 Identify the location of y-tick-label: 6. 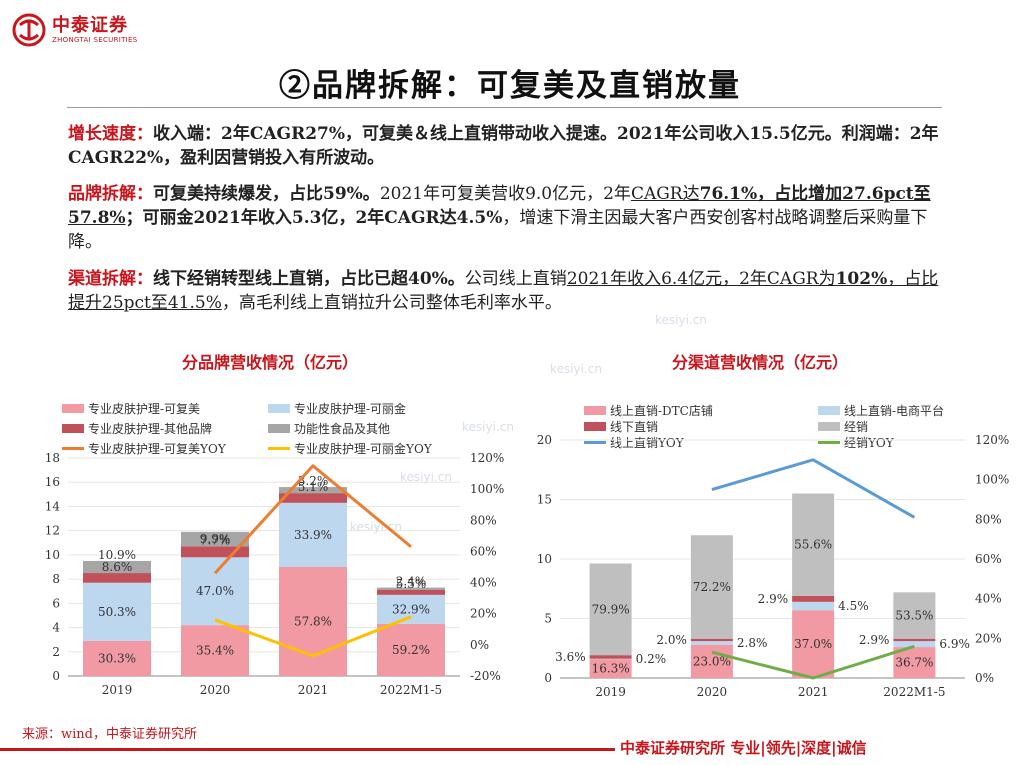
(56, 603).